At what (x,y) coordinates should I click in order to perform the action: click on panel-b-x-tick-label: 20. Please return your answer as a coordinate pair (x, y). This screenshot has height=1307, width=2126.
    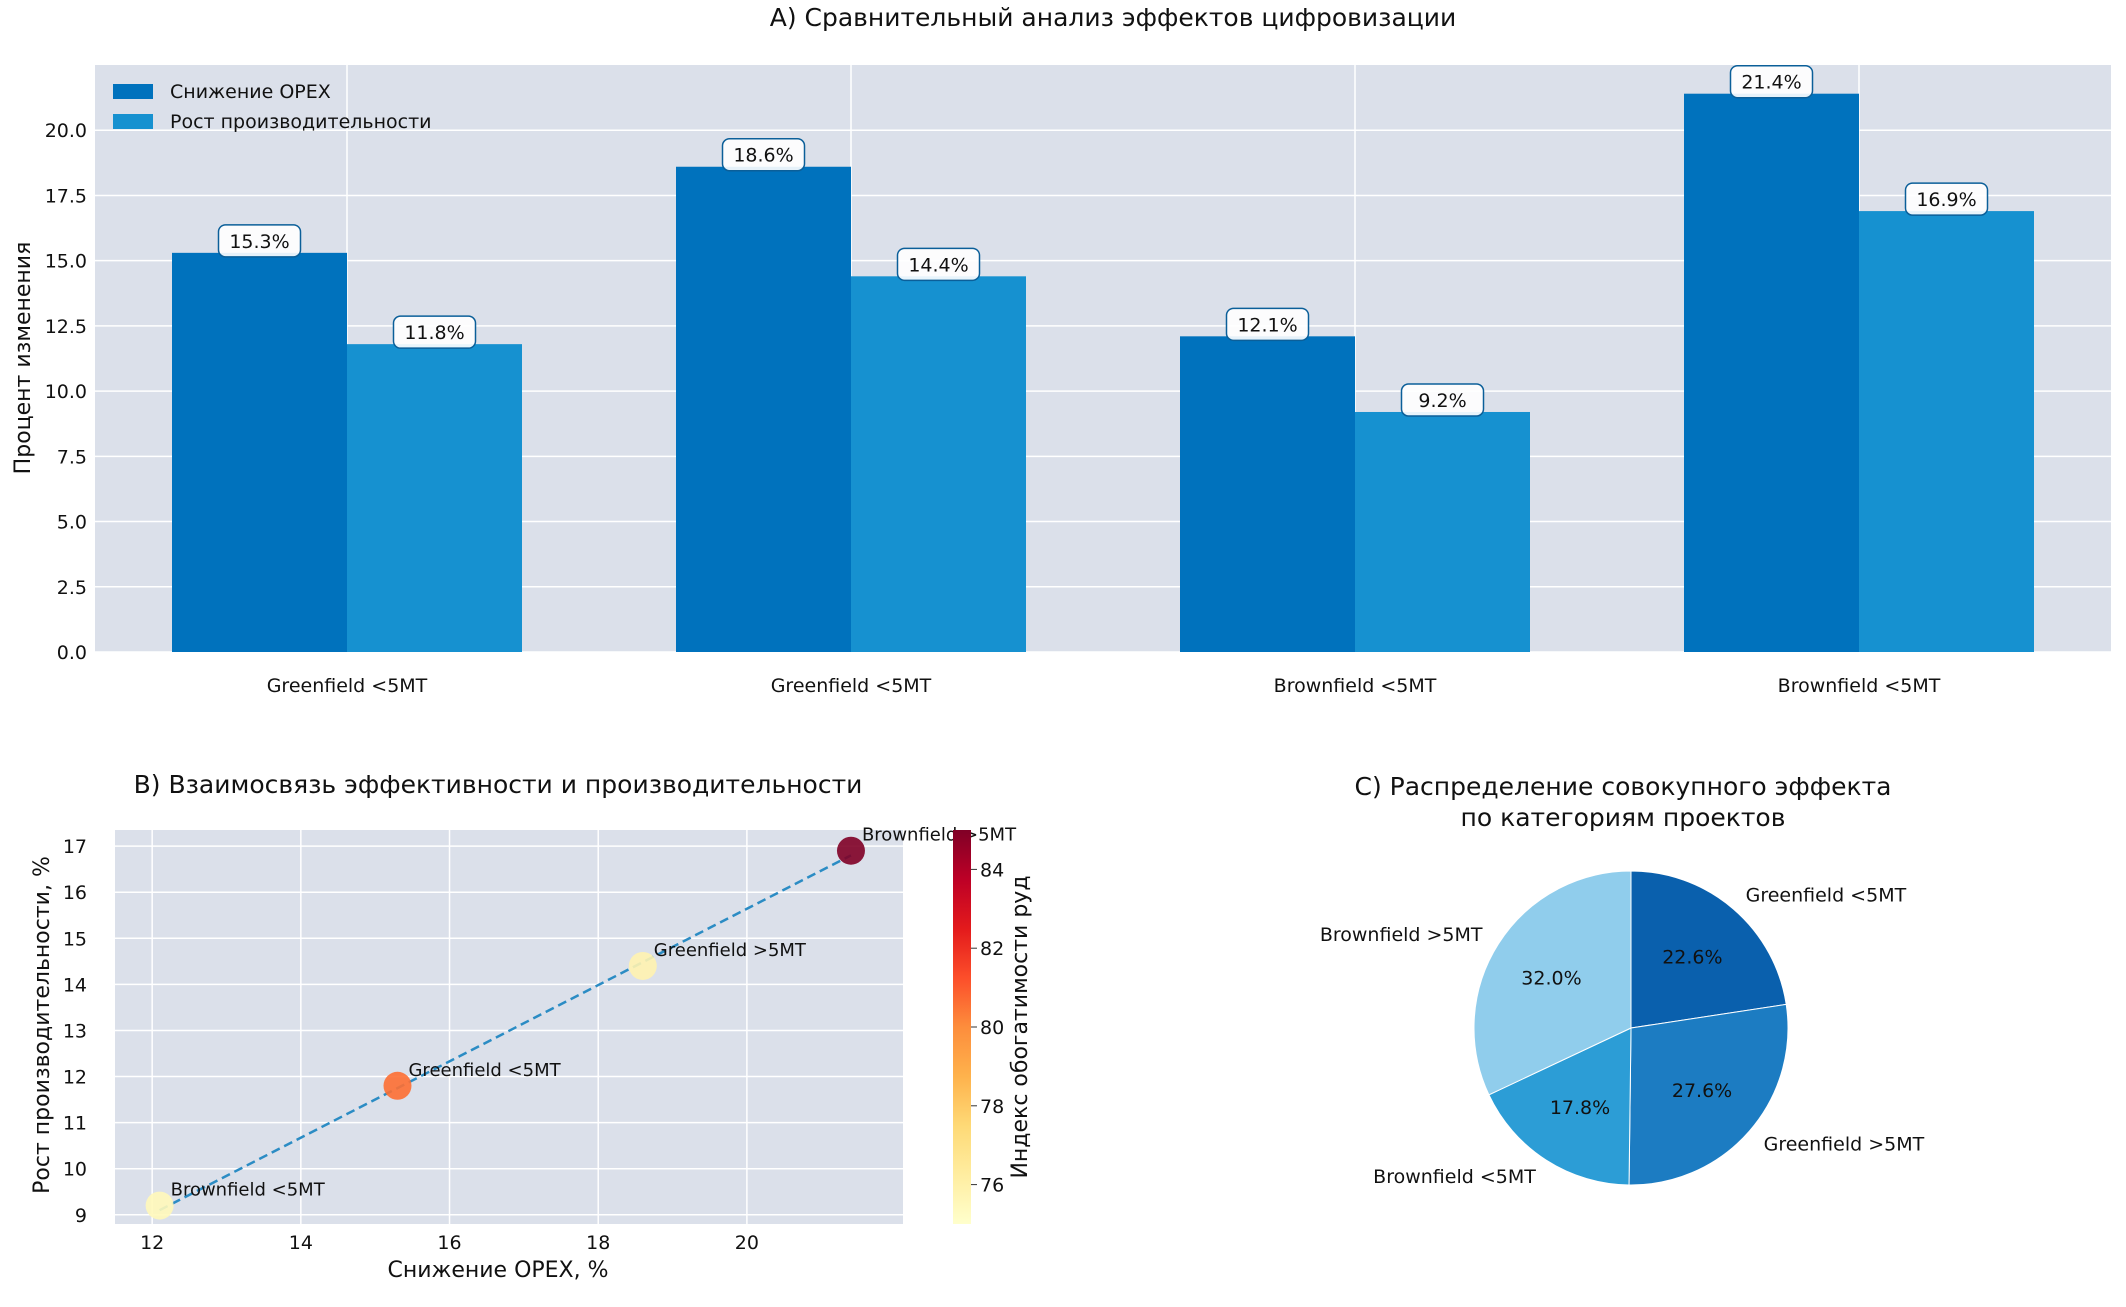
    Looking at the image, I should click on (747, 1243).